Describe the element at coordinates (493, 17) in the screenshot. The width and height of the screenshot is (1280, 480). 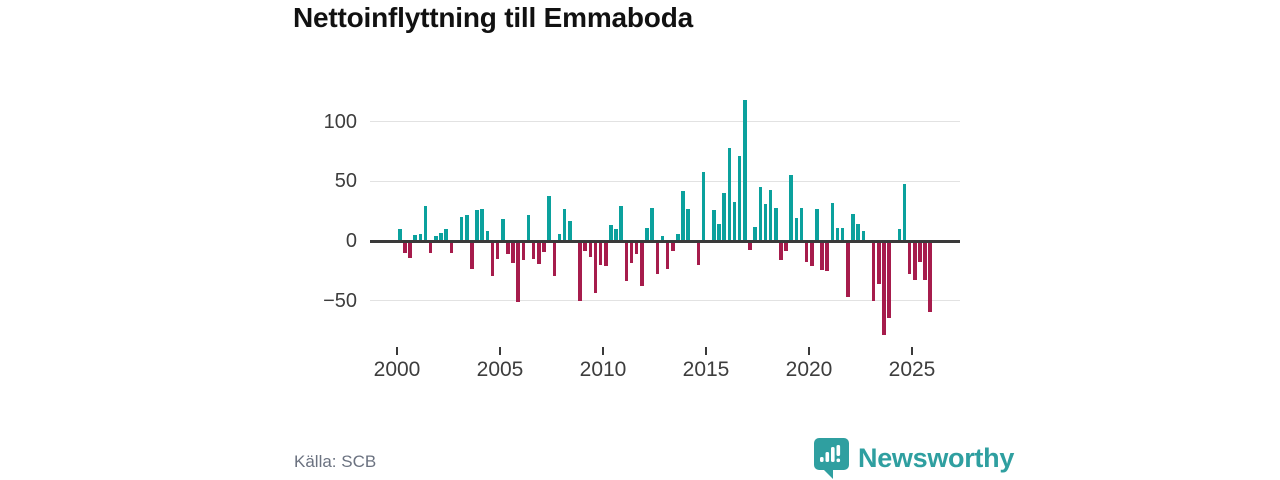
I see `chart-title: Nettoinflyttning till Emmaboda` at that location.